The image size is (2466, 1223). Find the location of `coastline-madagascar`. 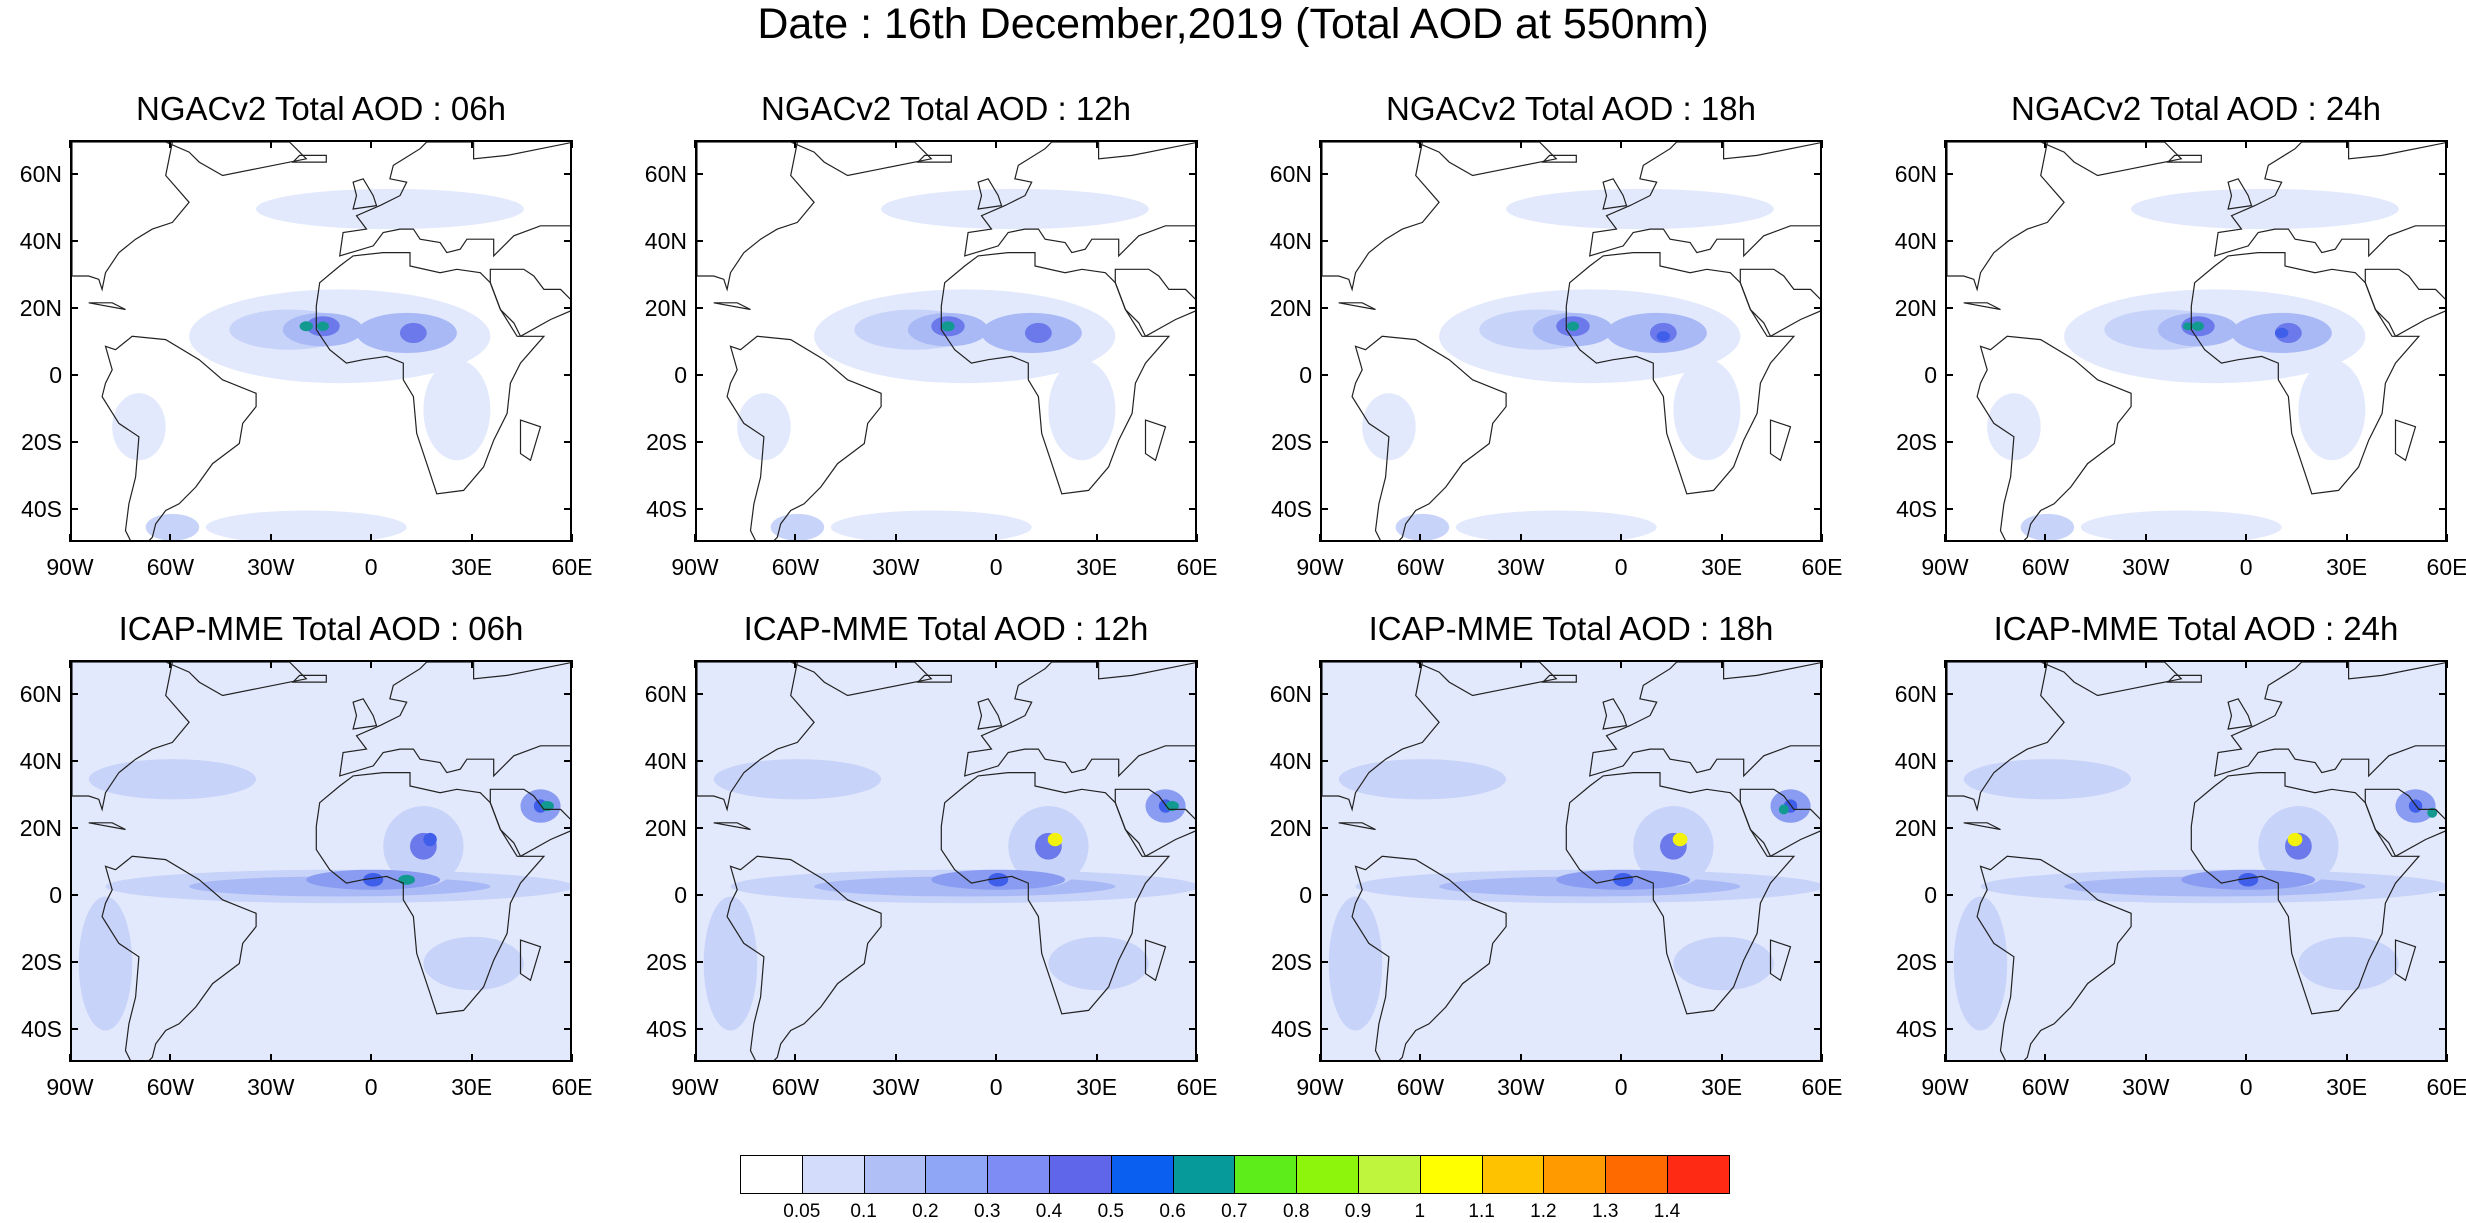

coastline-madagascar is located at coordinates (530, 960).